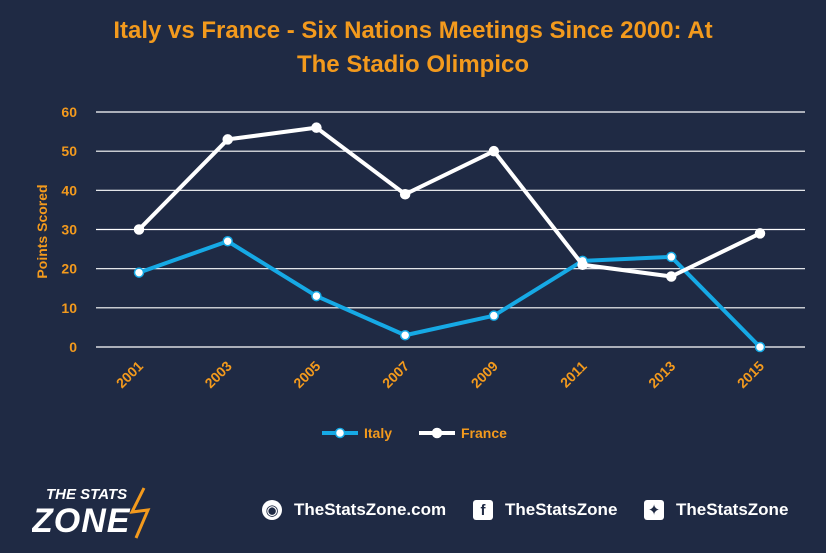  I want to click on chart-title-line-2: The Stadio Olimpico, so click(413, 64).